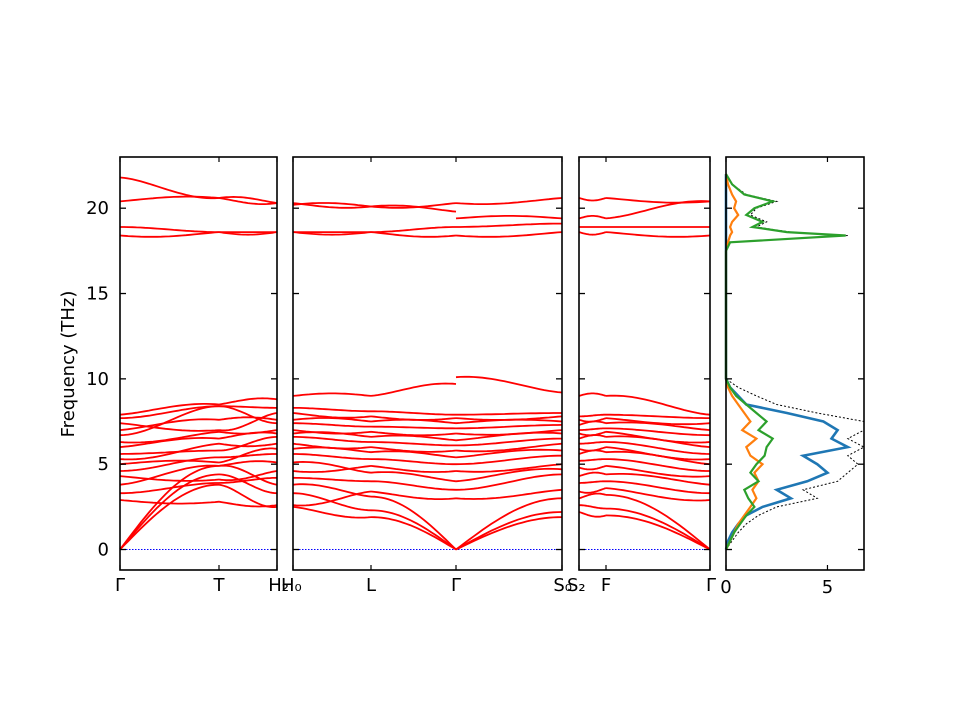 Image resolution: width=960 pixels, height=720 pixels. Describe the element at coordinates (97, 294) in the screenshot. I see `y-tick-label: 15` at that location.